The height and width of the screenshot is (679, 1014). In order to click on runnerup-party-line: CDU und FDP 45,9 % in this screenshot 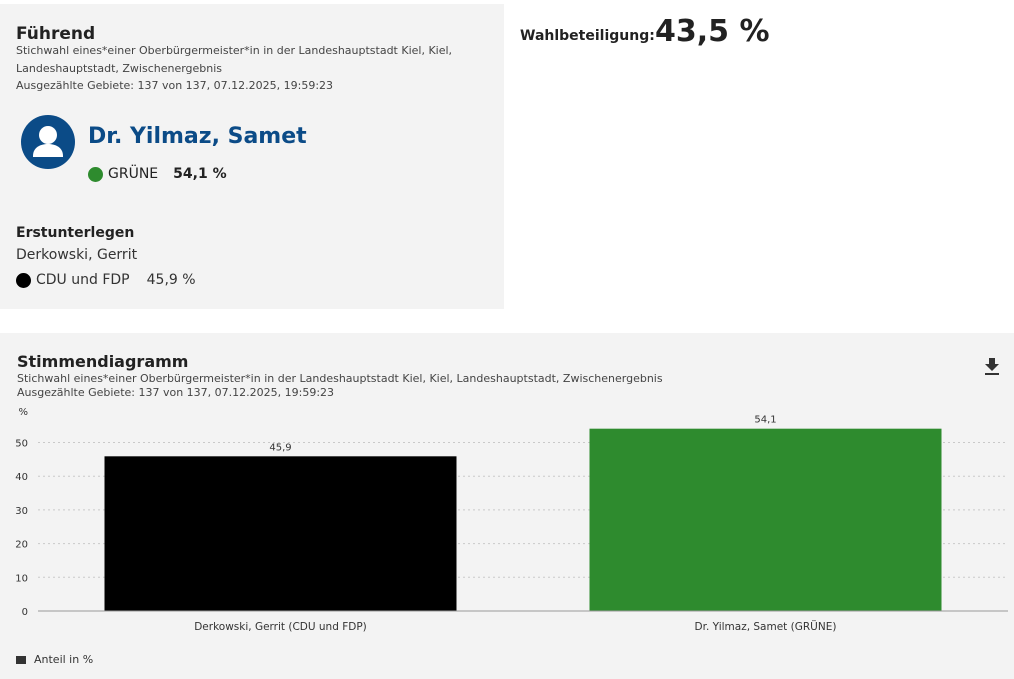, I will do `click(106, 280)`.